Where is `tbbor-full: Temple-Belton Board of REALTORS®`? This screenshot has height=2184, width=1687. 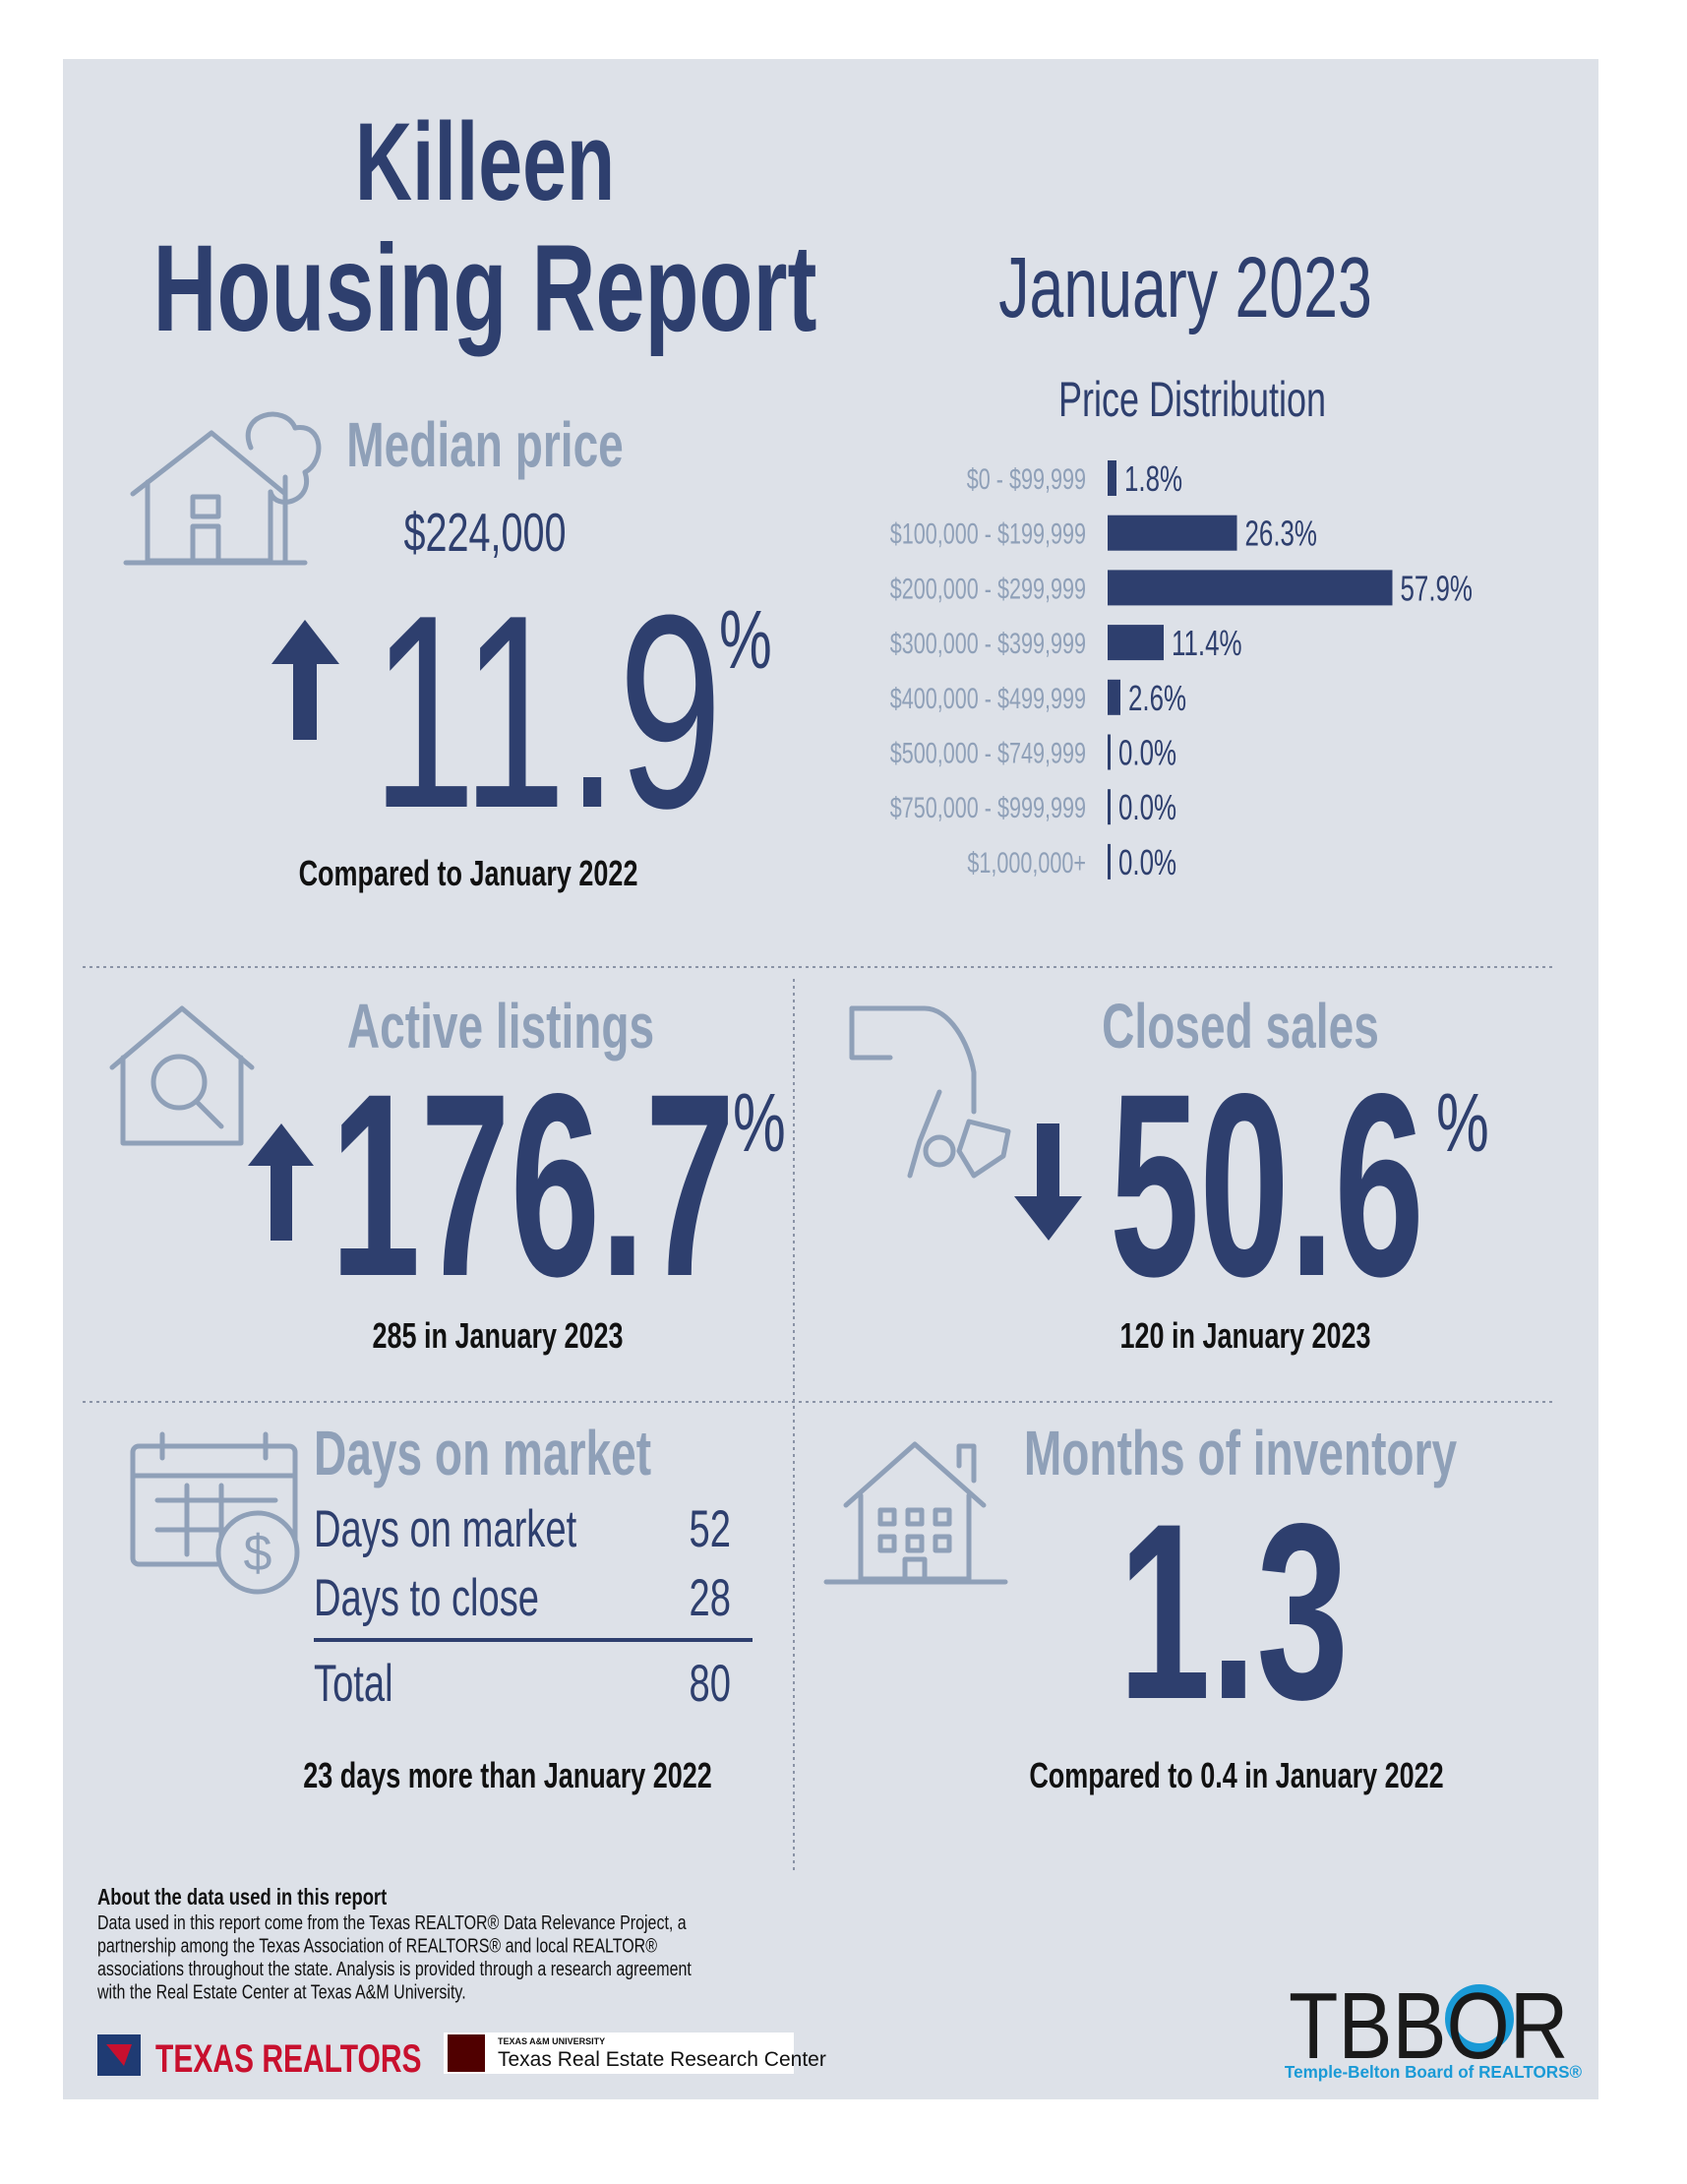 tbbor-full: Temple-Belton Board of REALTORS® is located at coordinates (1433, 2072).